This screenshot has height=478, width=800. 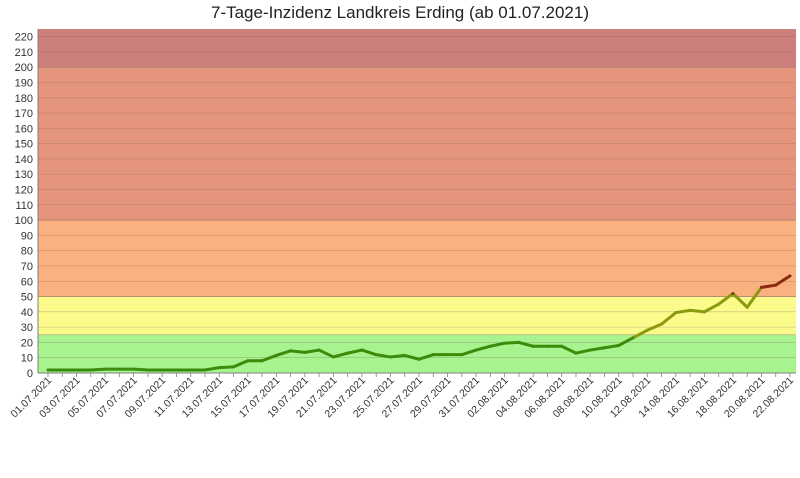 What do you see at coordinates (24, 160) in the screenshot?
I see `y-tick-label-140: 140` at bounding box center [24, 160].